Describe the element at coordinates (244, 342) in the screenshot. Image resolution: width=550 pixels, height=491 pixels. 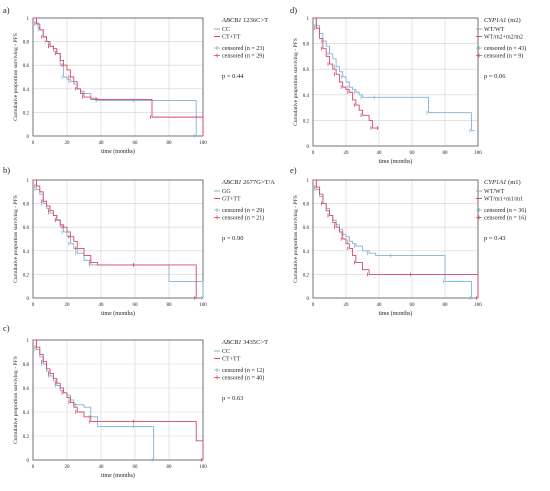
I see `legend-title: ABCB1 3435C>T` at that location.